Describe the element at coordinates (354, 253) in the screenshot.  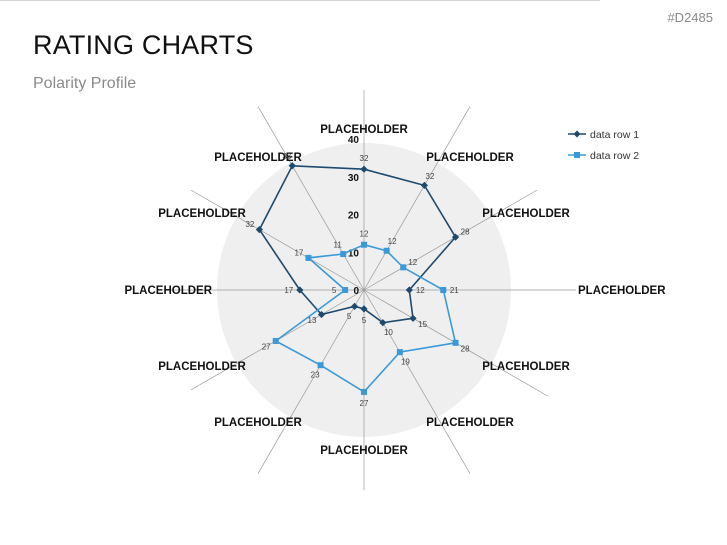
I see `scale-tick-label: 10` at that location.